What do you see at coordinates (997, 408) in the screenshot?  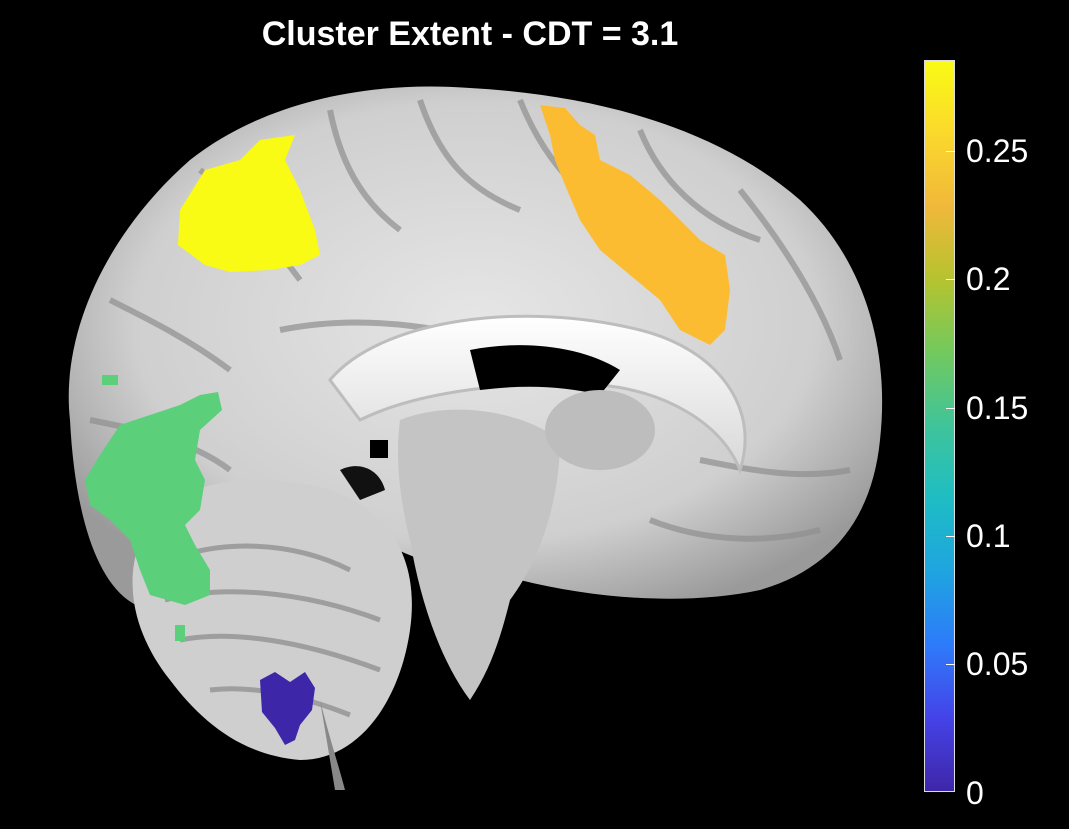 I see `colorbar-tick-label: 0.15` at bounding box center [997, 408].